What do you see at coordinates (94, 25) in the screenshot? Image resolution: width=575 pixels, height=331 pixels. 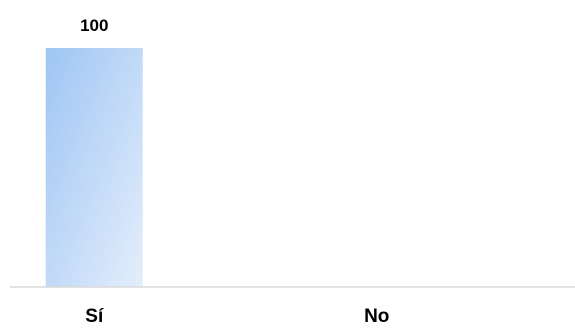 I see `data-label-0: 100` at bounding box center [94, 25].